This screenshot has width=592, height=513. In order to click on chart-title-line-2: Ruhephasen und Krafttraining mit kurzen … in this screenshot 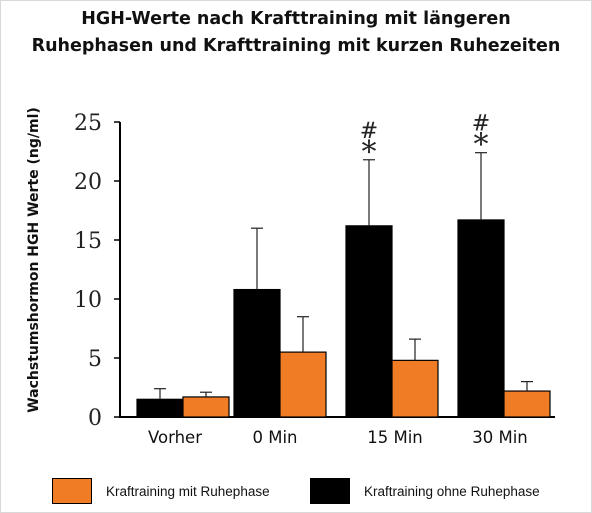, I will do `click(296, 46)`.